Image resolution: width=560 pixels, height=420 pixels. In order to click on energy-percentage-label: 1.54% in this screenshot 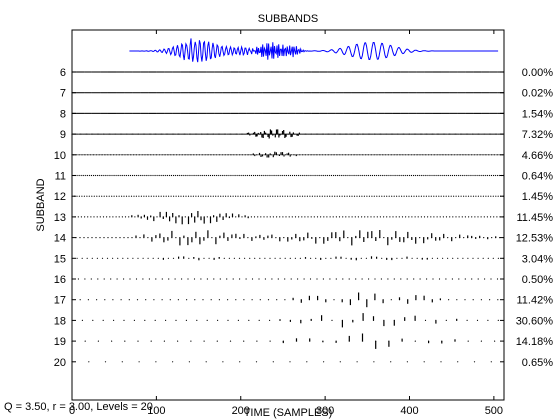, I will do `click(537, 114)`.